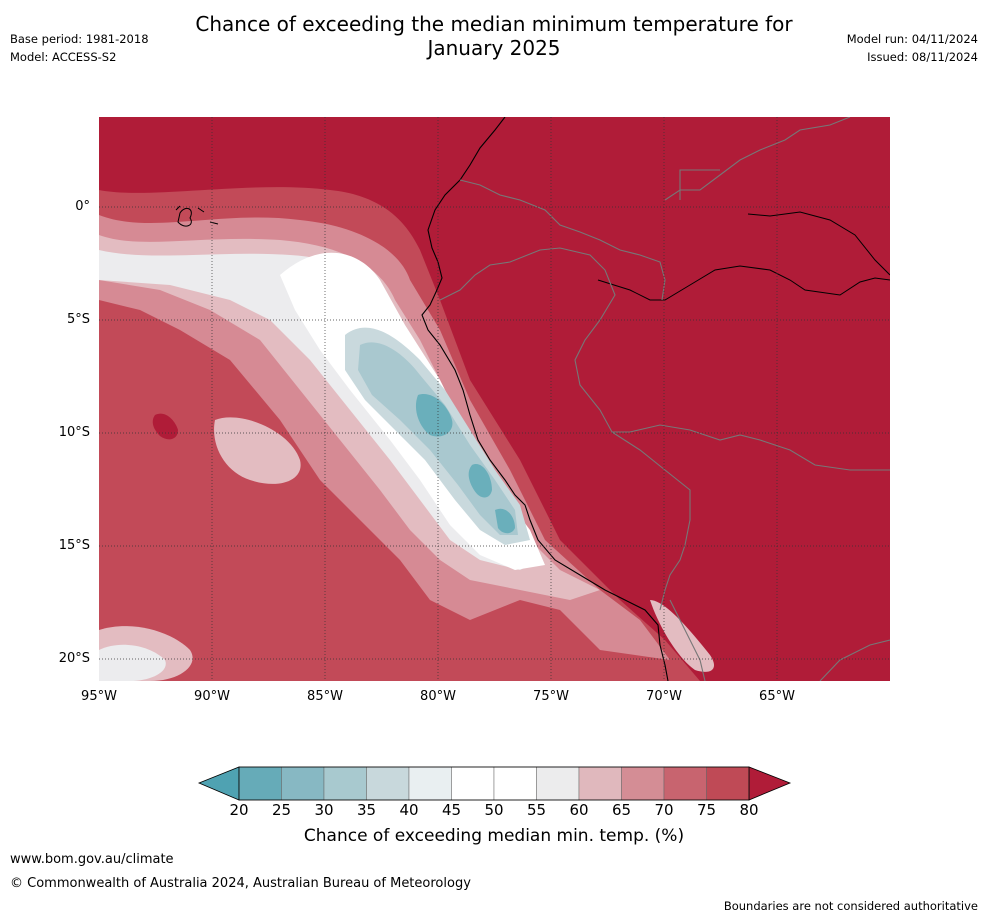  Describe the element at coordinates (79, 39) in the screenshot. I see `base-period: Base period: 1981-2018` at that location.